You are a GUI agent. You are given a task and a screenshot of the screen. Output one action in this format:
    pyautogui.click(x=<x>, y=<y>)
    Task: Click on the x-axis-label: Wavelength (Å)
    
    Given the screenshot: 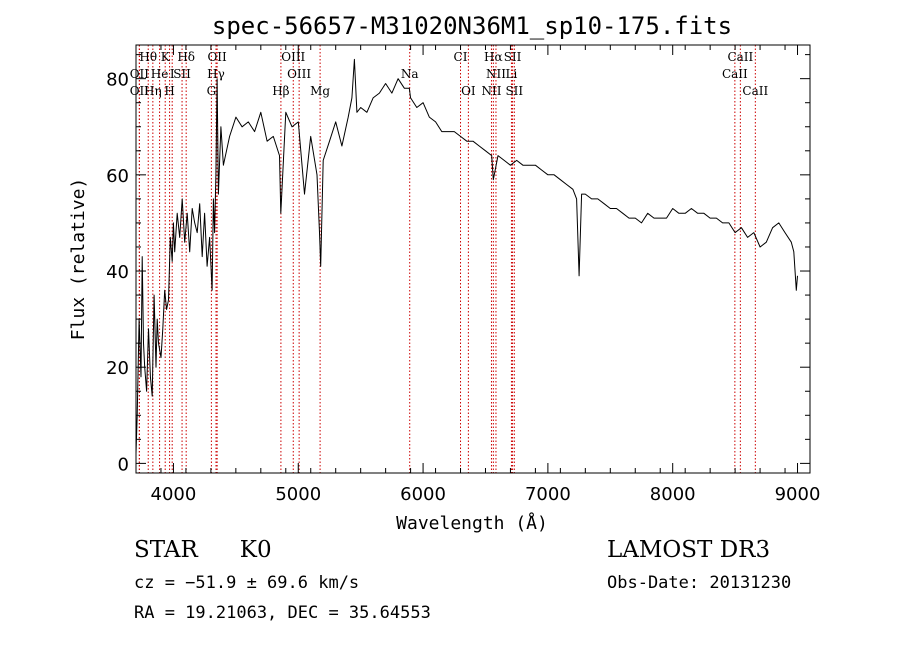 What is the action you would take?
    pyautogui.click(x=472, y=523)
    